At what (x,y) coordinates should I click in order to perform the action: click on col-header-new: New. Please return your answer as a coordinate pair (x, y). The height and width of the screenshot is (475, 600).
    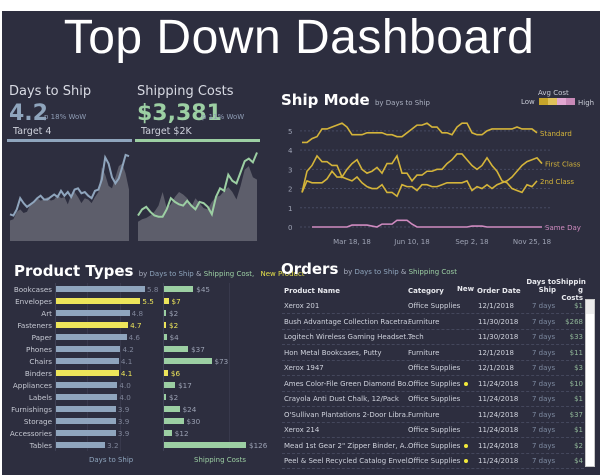
    Looking at the image, I should click on (466, 289).